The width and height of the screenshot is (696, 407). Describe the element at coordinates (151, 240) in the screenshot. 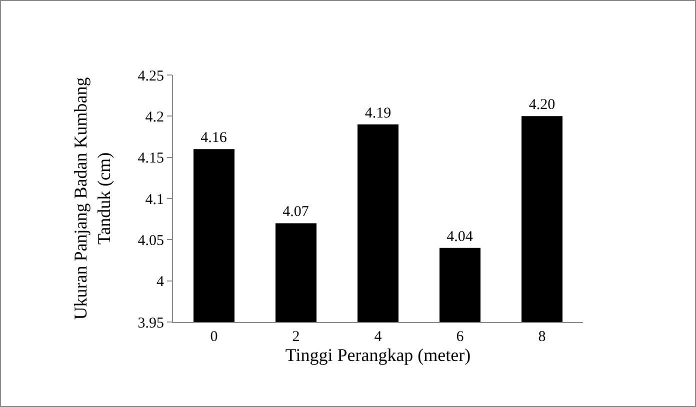

I see `y-tick-label: 4.05` at that location.